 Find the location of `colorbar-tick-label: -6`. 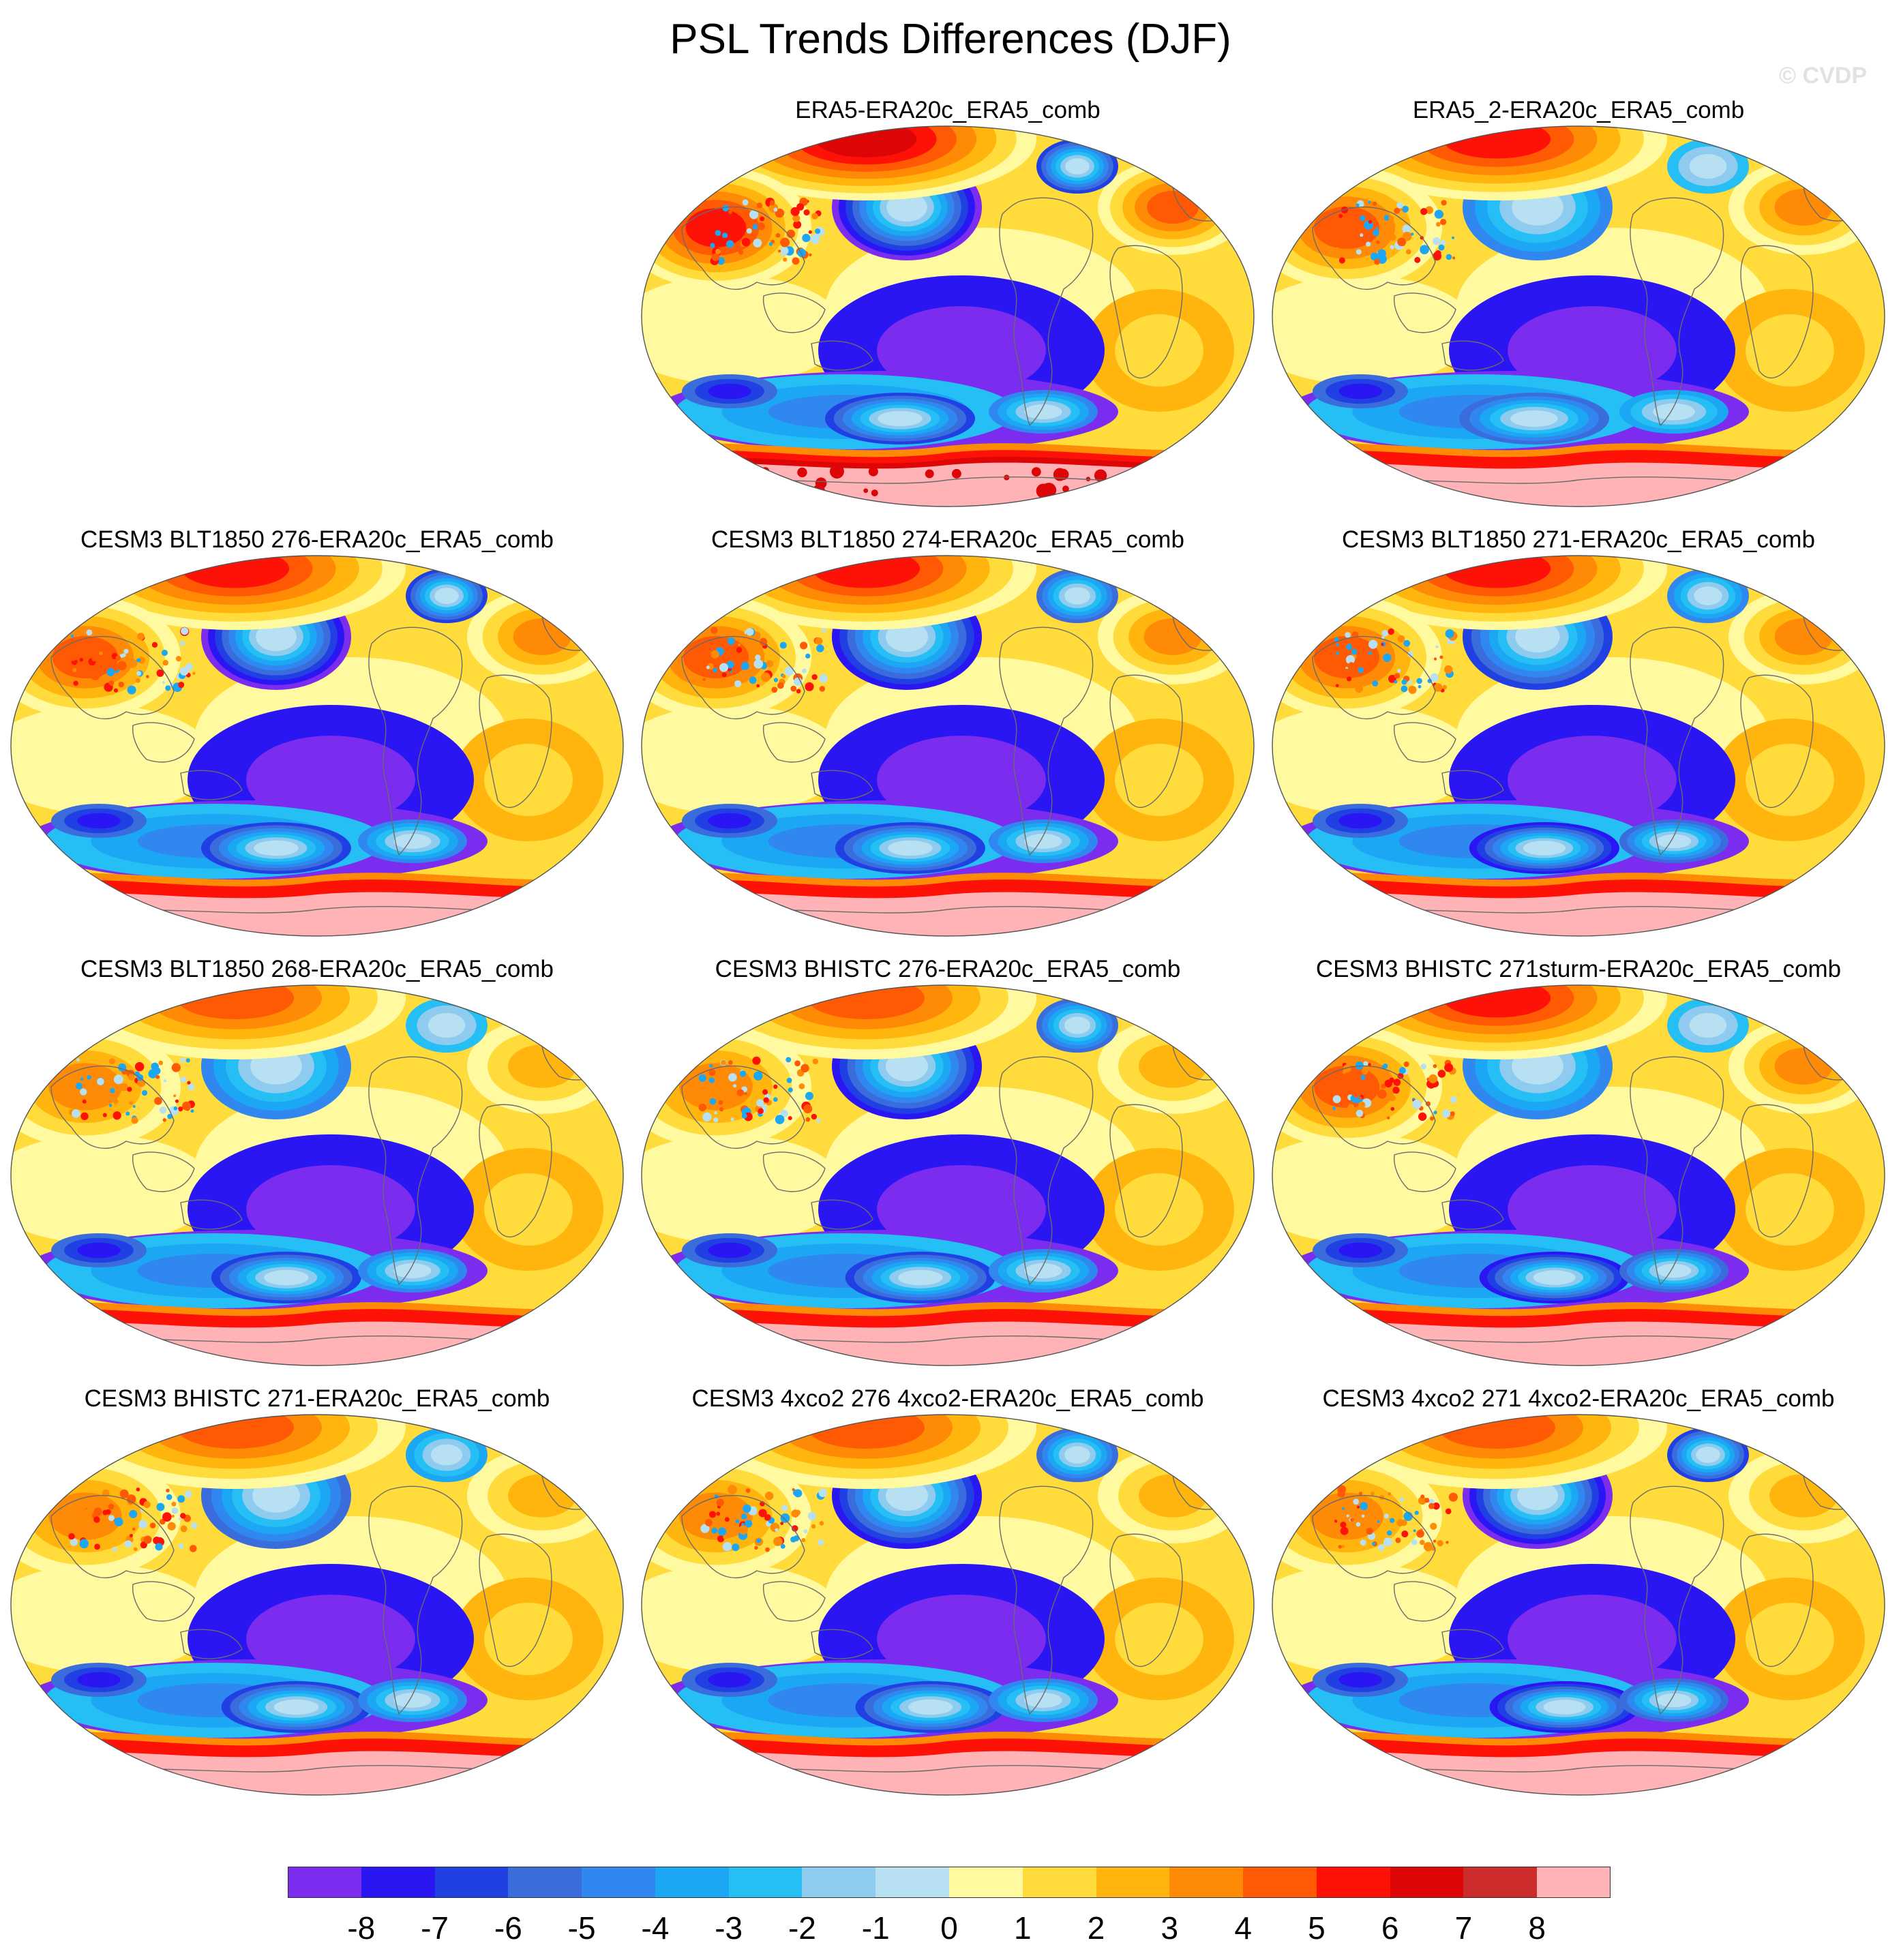

colorbar-tick-label: -6 is located at coordinates (508, 1928).